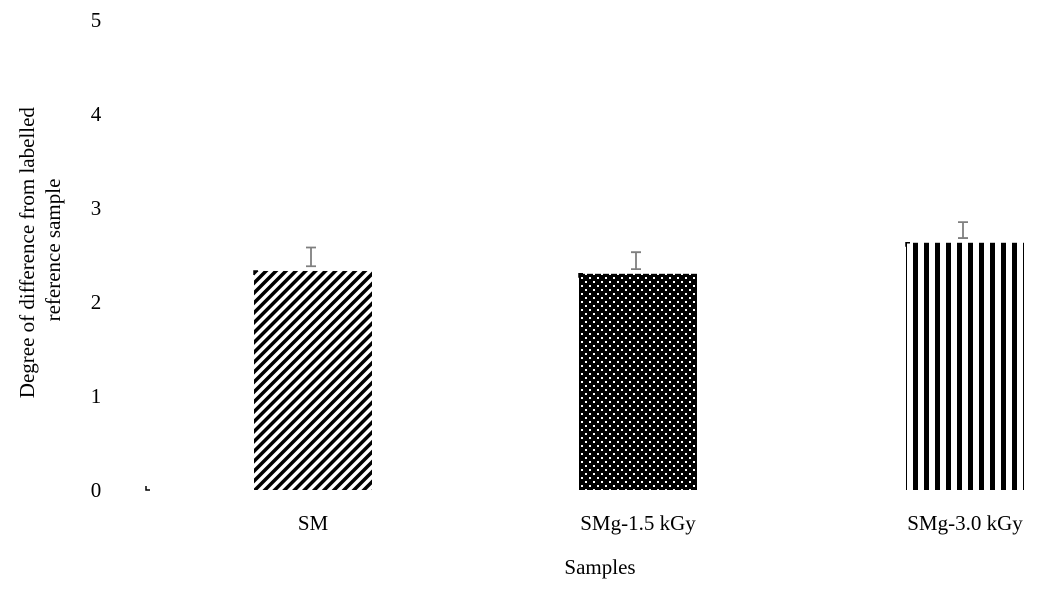 This screenshot has width=1045, height=590. What do you see at coordinates (638, 523) in the screenshot?
I see `x-tick-label-2: SMg-1.5 kGy` at bounding box center [638, 523].